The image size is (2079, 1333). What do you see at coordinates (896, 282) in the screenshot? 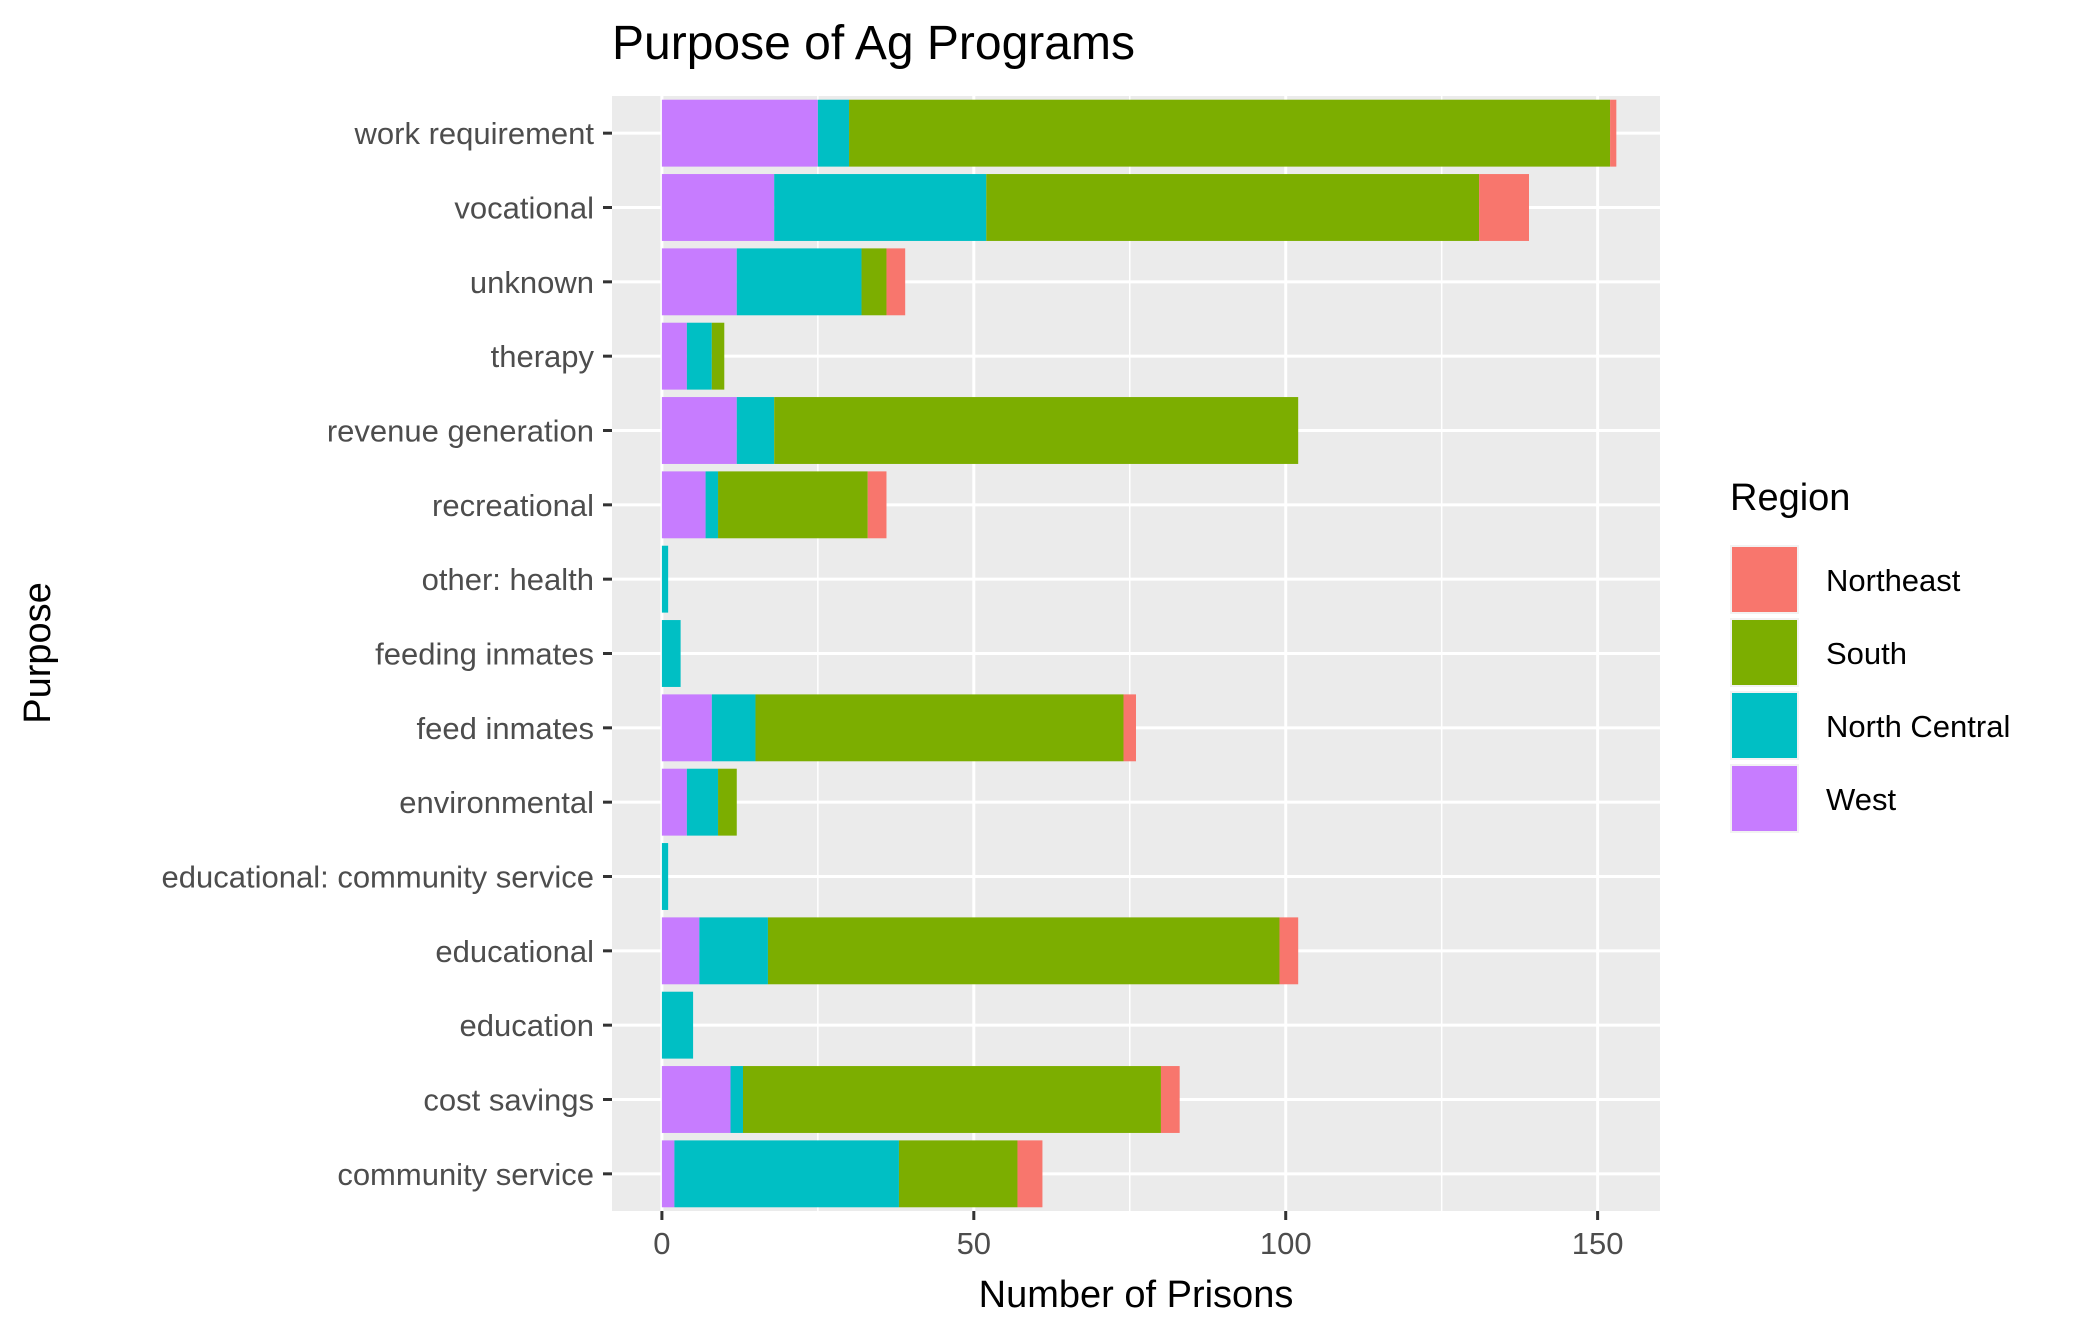
I see `bar-unknown-northeast` at bounding box center [896, 282].